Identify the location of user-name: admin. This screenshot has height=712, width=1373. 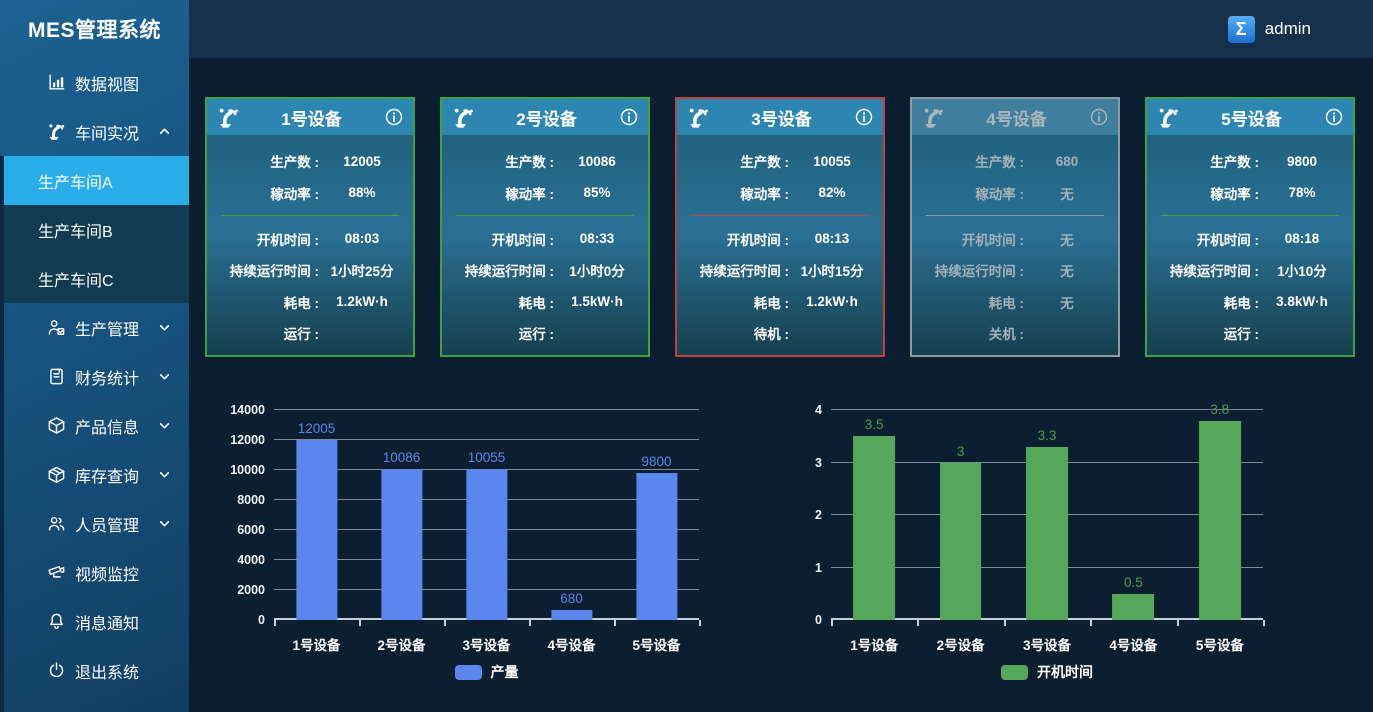
(1287, 28).